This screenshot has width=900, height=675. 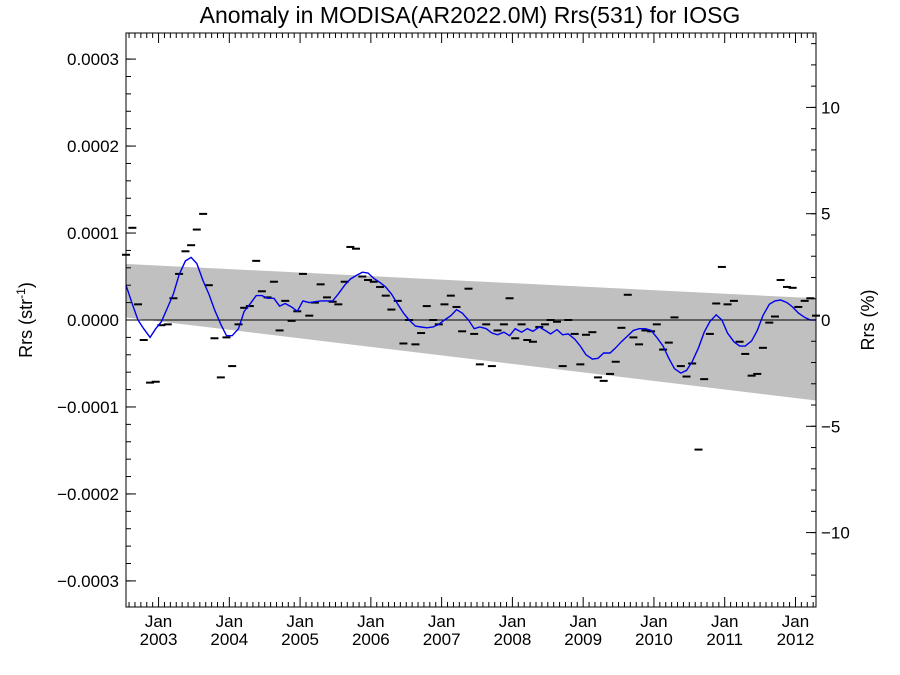 What do you see at coordinates (88, 494) in the screenshot?
I see `left-y-tick-label: −0.0002` at bounding box center [88, 494].